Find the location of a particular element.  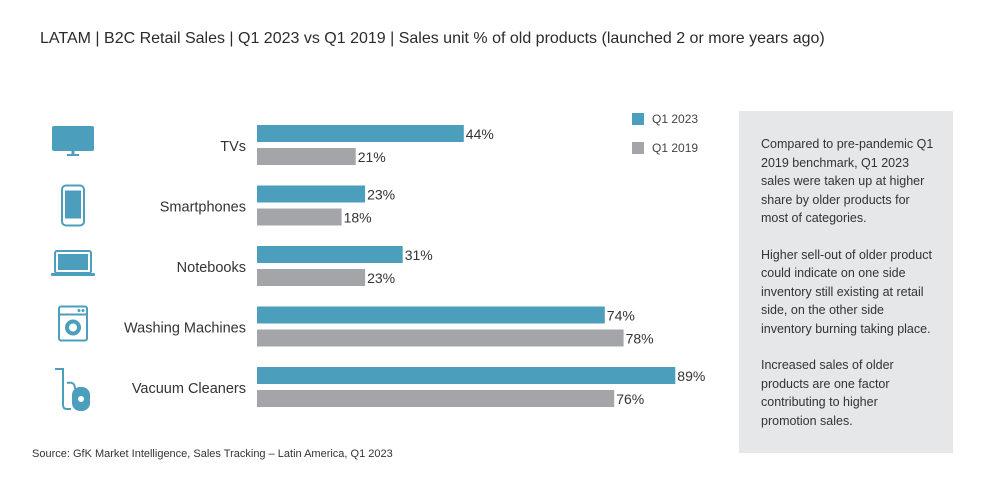

smartphone-icon is located at coordinates (73, 205).